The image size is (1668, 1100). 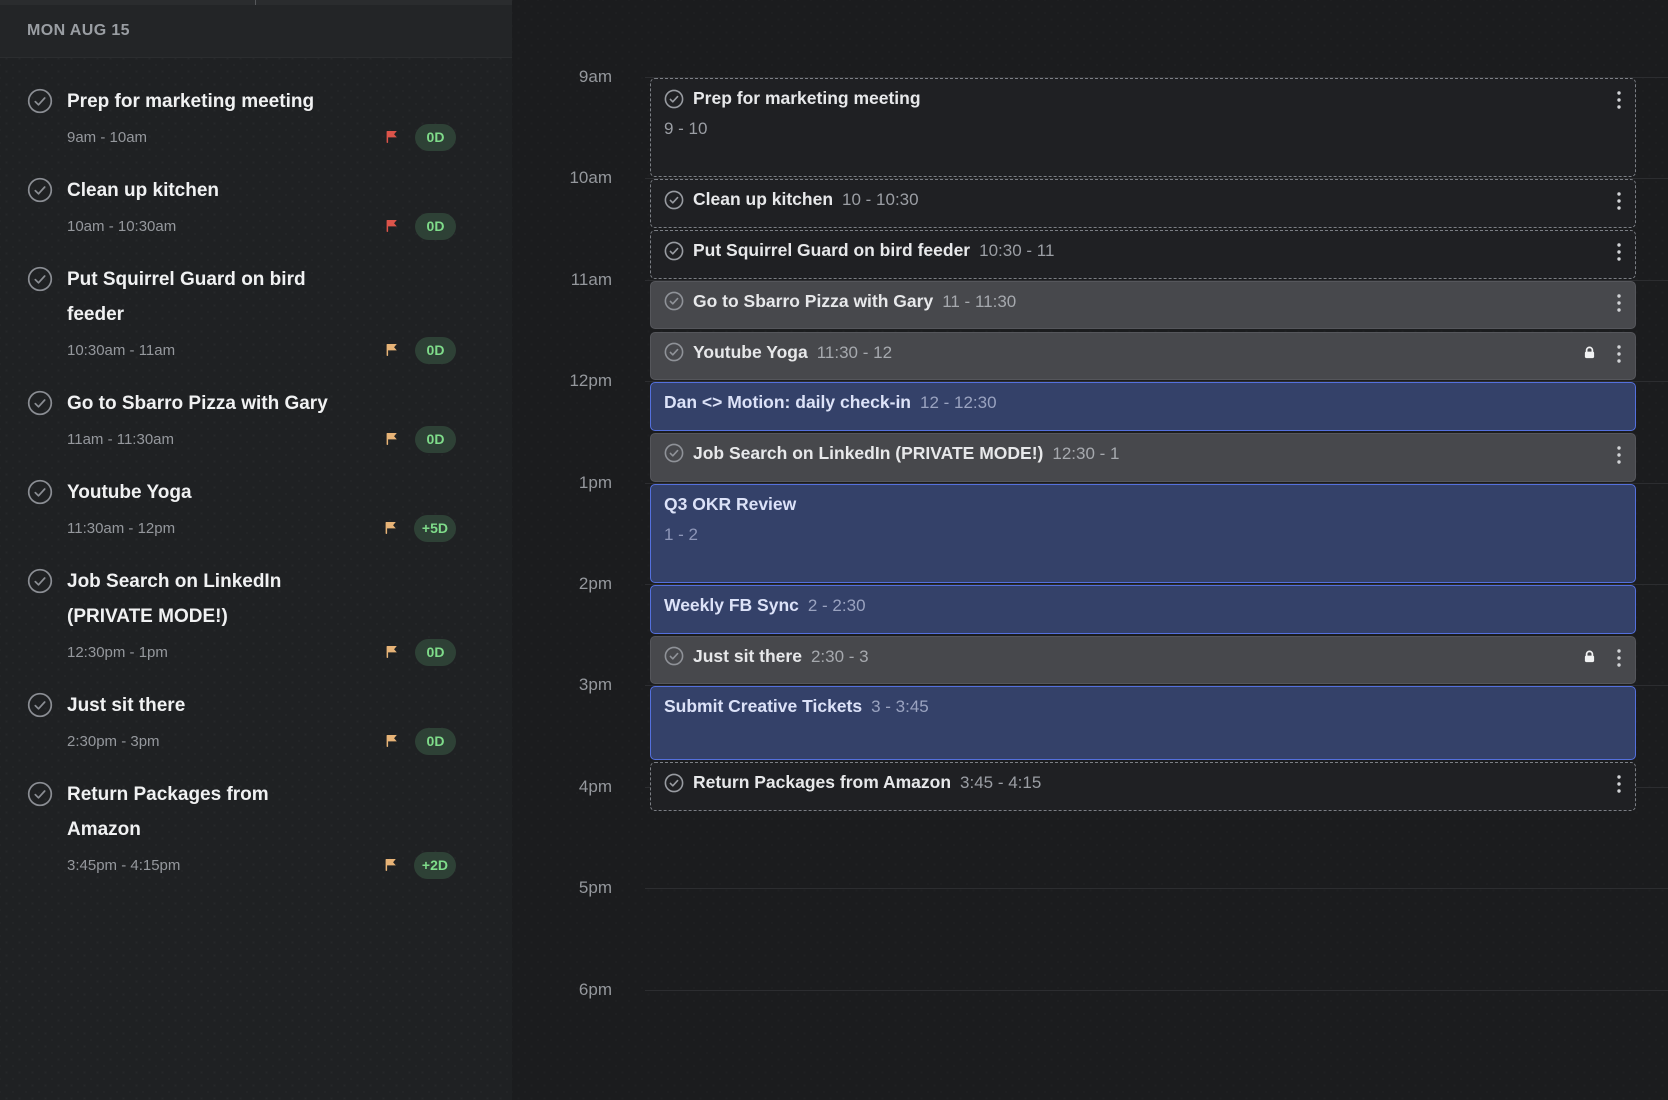 I want to click on task-meta: 11:30am - 12pm +5D, so click(x=261, y=528).